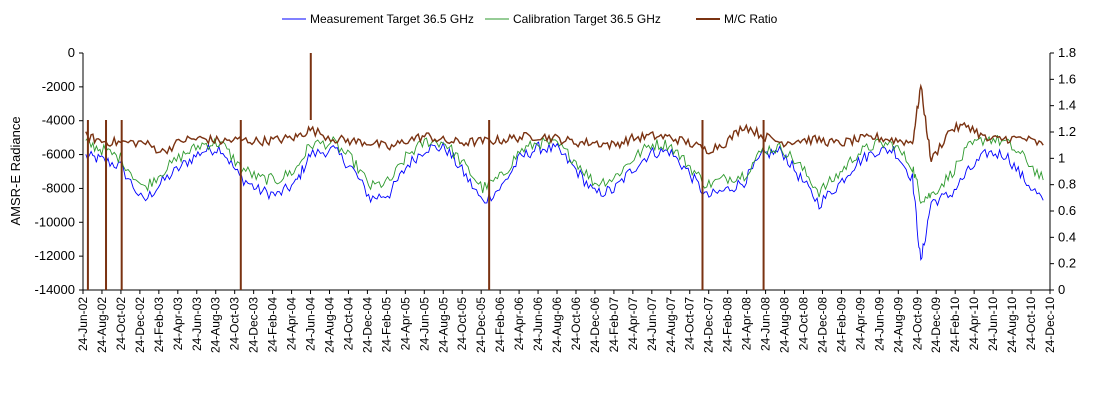 The width and height of the screenshot is (1113, 405). Describe the element at coordinates (671, 325) in the screenshot. I see `x-tick-label: 24-Aug-07` at that location.